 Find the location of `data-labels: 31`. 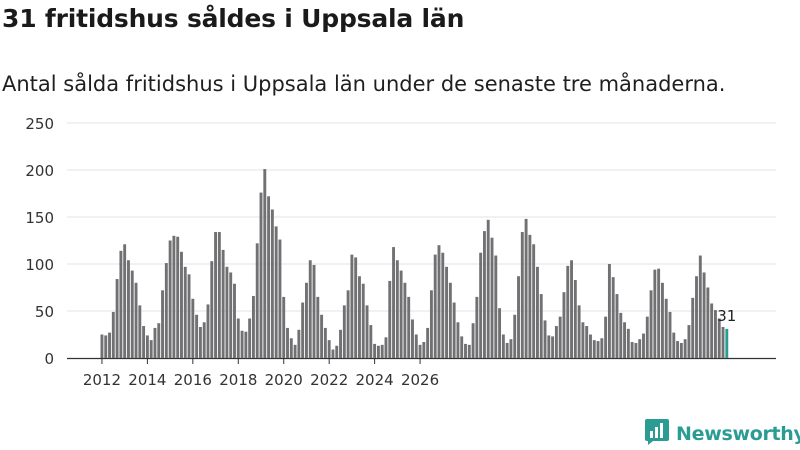

data-labels: 31 is located at coordinates (726, 316).